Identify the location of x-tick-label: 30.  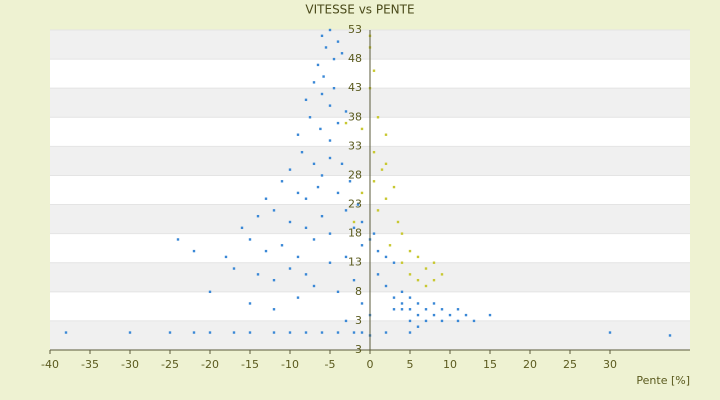
(610, 364).